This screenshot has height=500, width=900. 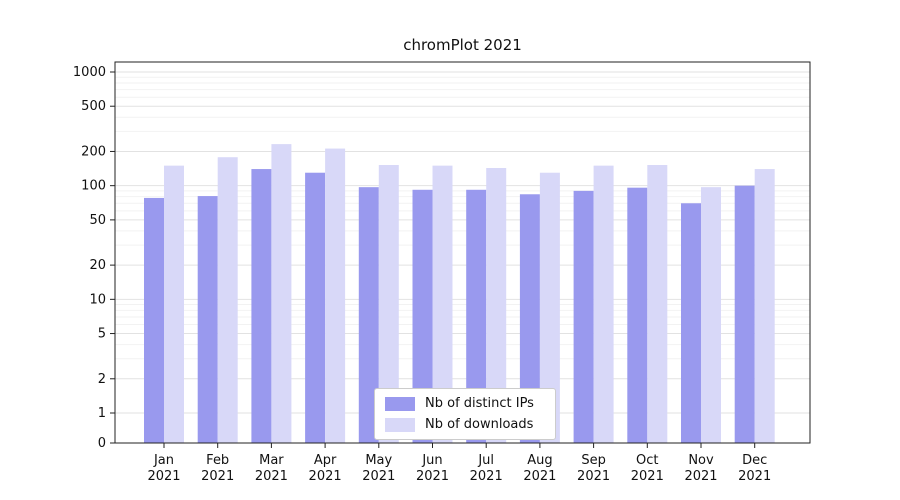 What do you see at coordinates (368, 315) in the screenshot?
I see `bar-distinct-ips-may` at bounding box center [368, 315].